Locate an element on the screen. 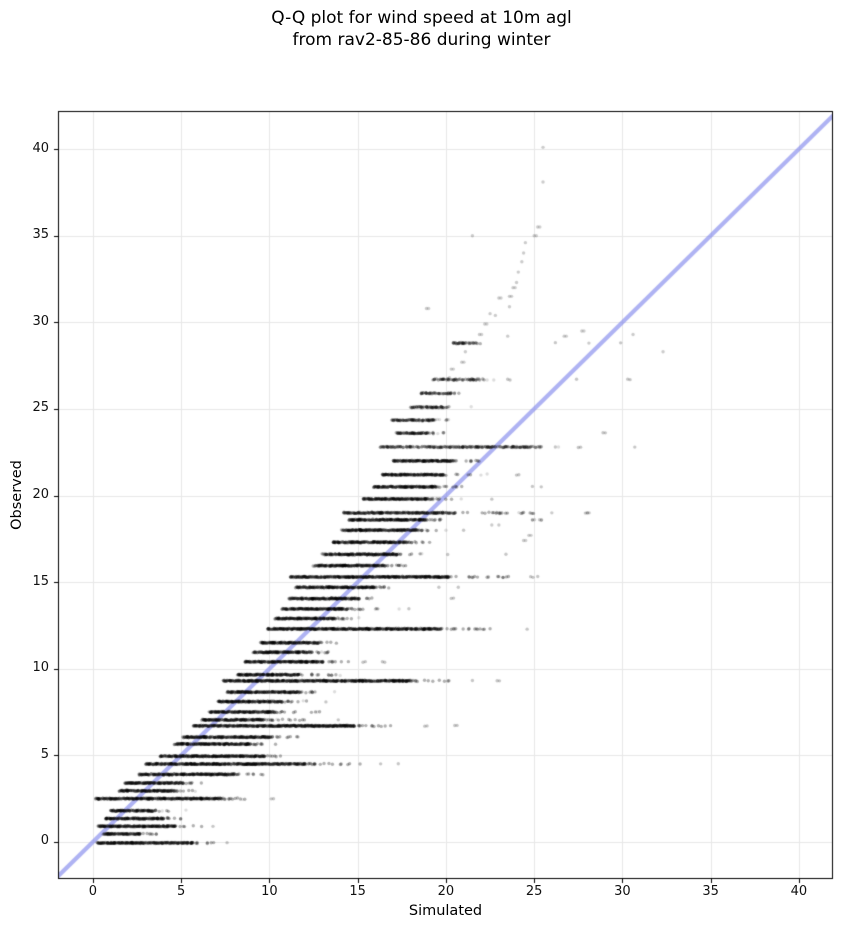  x-tick-label: 15 is located at coordinates (357, 891).